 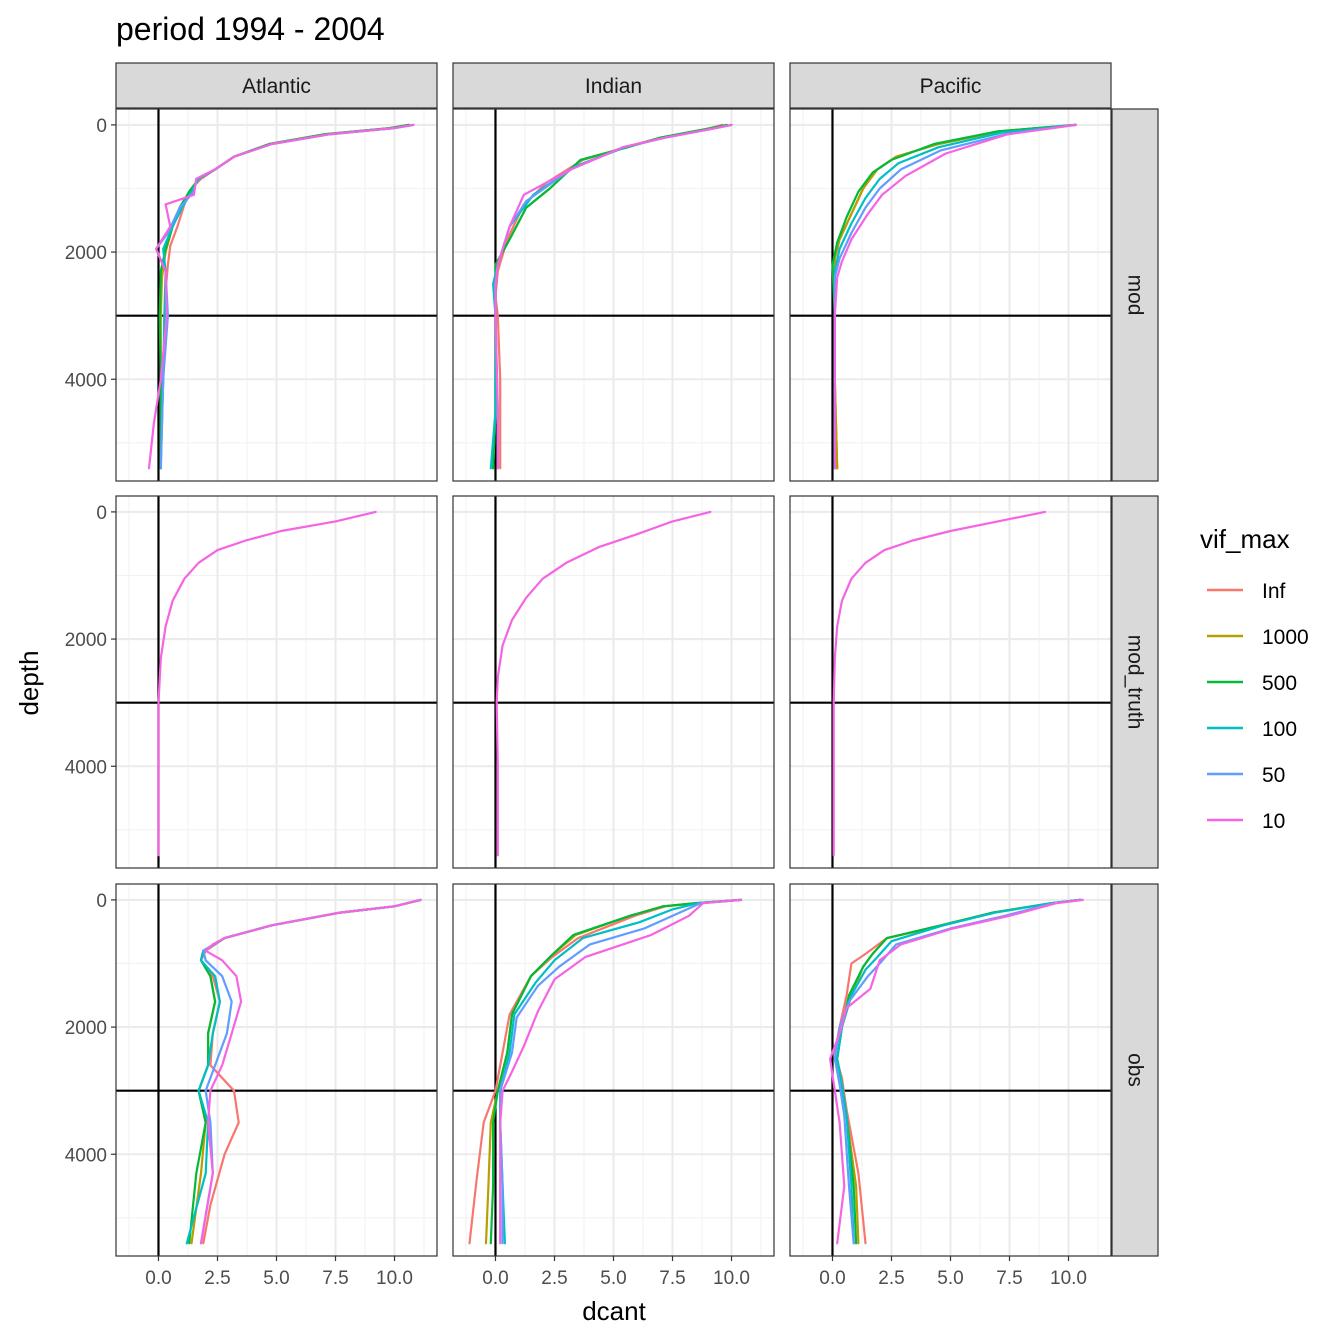 I want to click on legend-label-100: 100, so click(x=1279, y=729).